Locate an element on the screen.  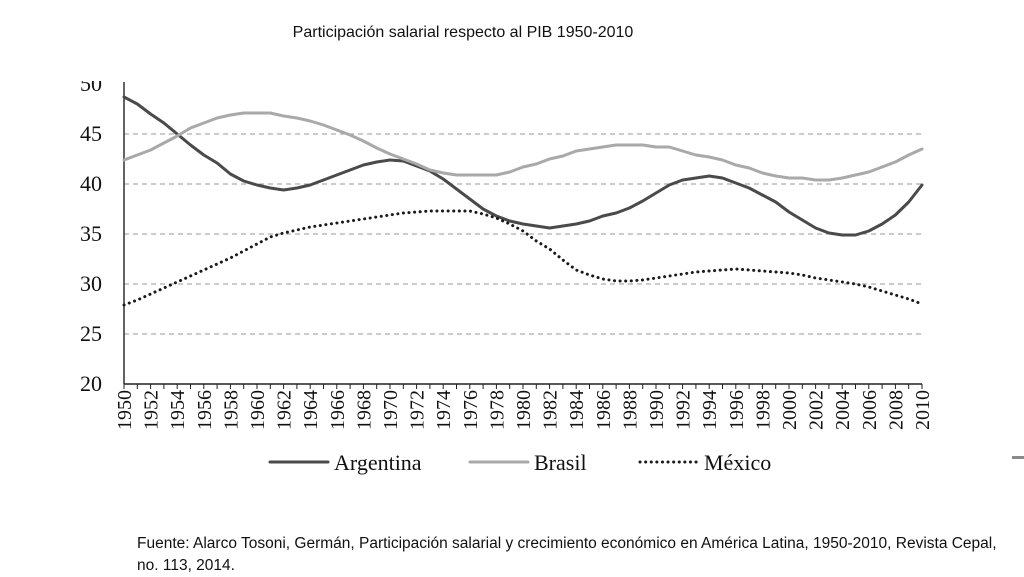
y-tick-label-35: 35 is located at coordinates (91, 233).